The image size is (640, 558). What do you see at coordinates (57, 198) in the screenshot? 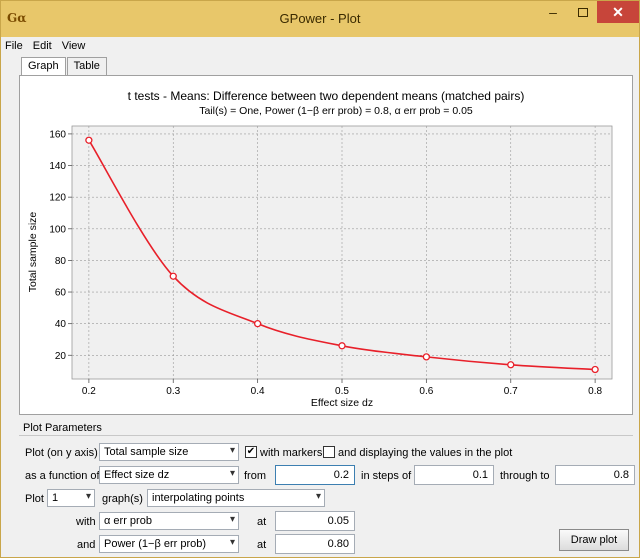
I see `y-tick-label: 120` at bounding box center [57, 198].